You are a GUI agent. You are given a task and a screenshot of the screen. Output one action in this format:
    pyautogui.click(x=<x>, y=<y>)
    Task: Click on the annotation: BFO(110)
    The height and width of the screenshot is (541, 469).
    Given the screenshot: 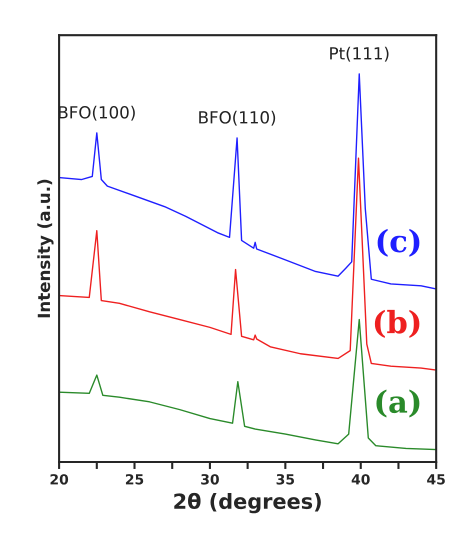 What is the action you would take?
    pyautogui.click(x=237, y=118)
    